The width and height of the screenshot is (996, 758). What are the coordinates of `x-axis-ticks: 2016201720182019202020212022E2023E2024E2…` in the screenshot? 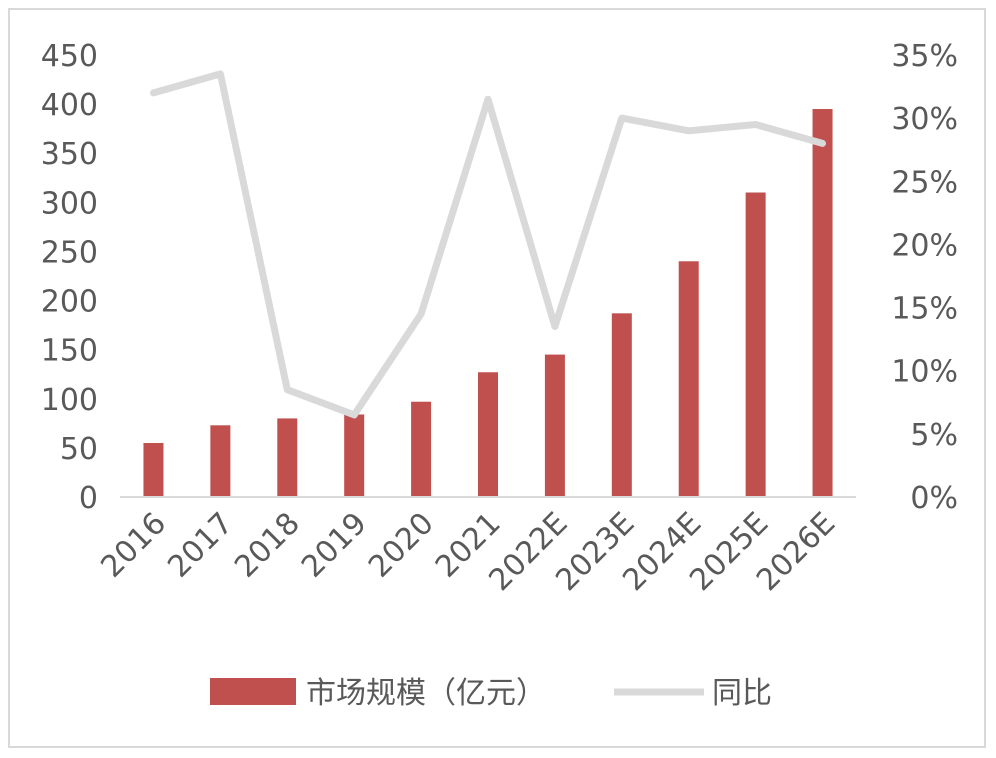 It's located at (468, 552).